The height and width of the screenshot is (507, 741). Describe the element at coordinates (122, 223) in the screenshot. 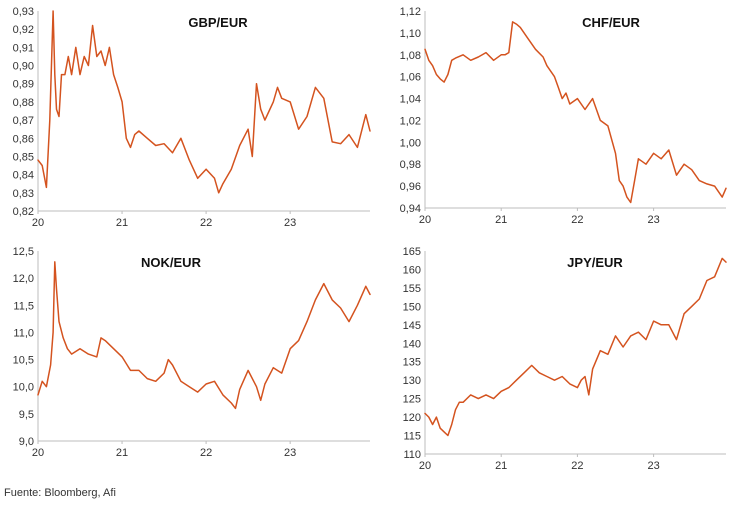

I see `gbp-eur-x-tick-label: 21` at that location.